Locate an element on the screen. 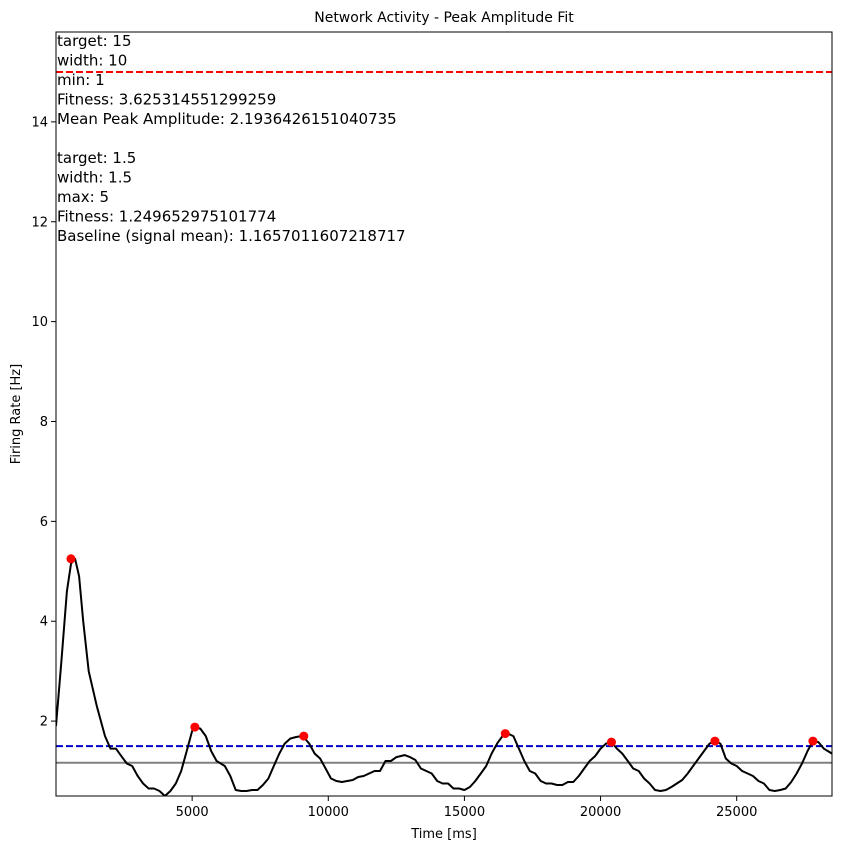 This screenshot has width=841, height=853. y-tick-label: 12 is located at coordinates (39, 222).